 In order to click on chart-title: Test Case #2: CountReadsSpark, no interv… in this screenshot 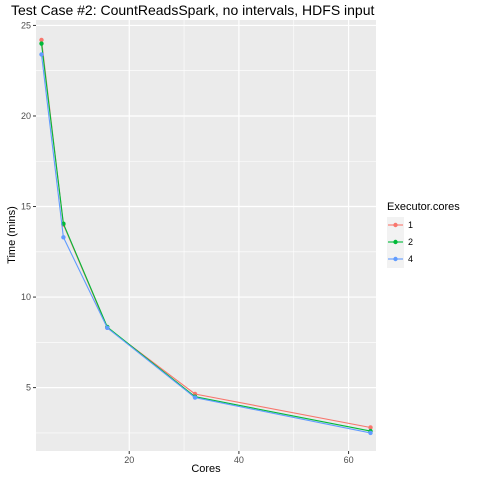, I will do `click(193, 10)`.